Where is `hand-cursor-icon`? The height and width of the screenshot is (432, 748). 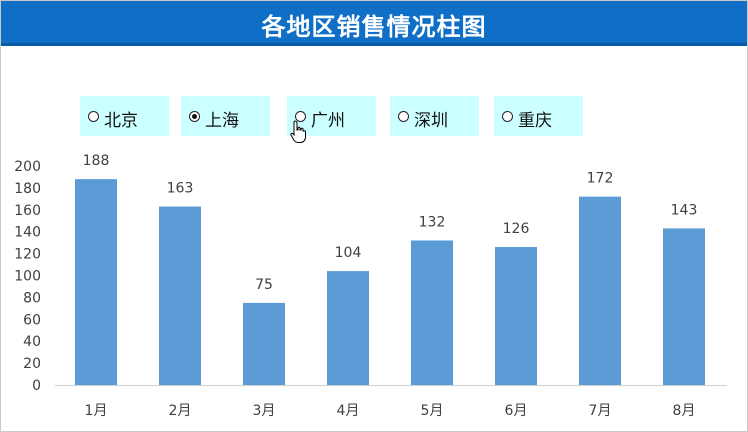 hand-cursor-icon is located at coordinates (298, 131).